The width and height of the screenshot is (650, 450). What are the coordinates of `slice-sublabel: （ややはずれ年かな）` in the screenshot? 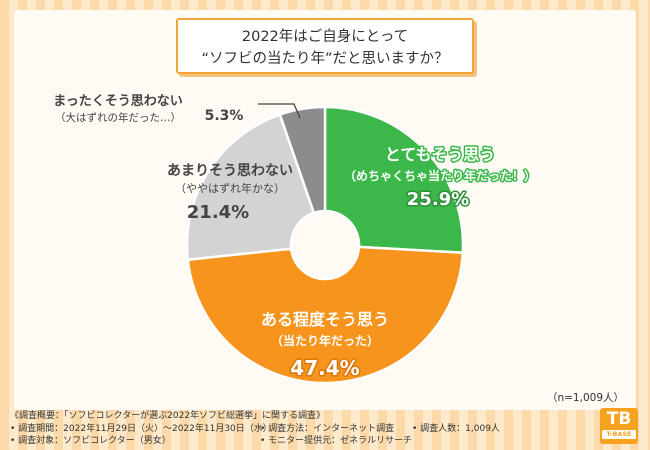 It's located at (230, 188).